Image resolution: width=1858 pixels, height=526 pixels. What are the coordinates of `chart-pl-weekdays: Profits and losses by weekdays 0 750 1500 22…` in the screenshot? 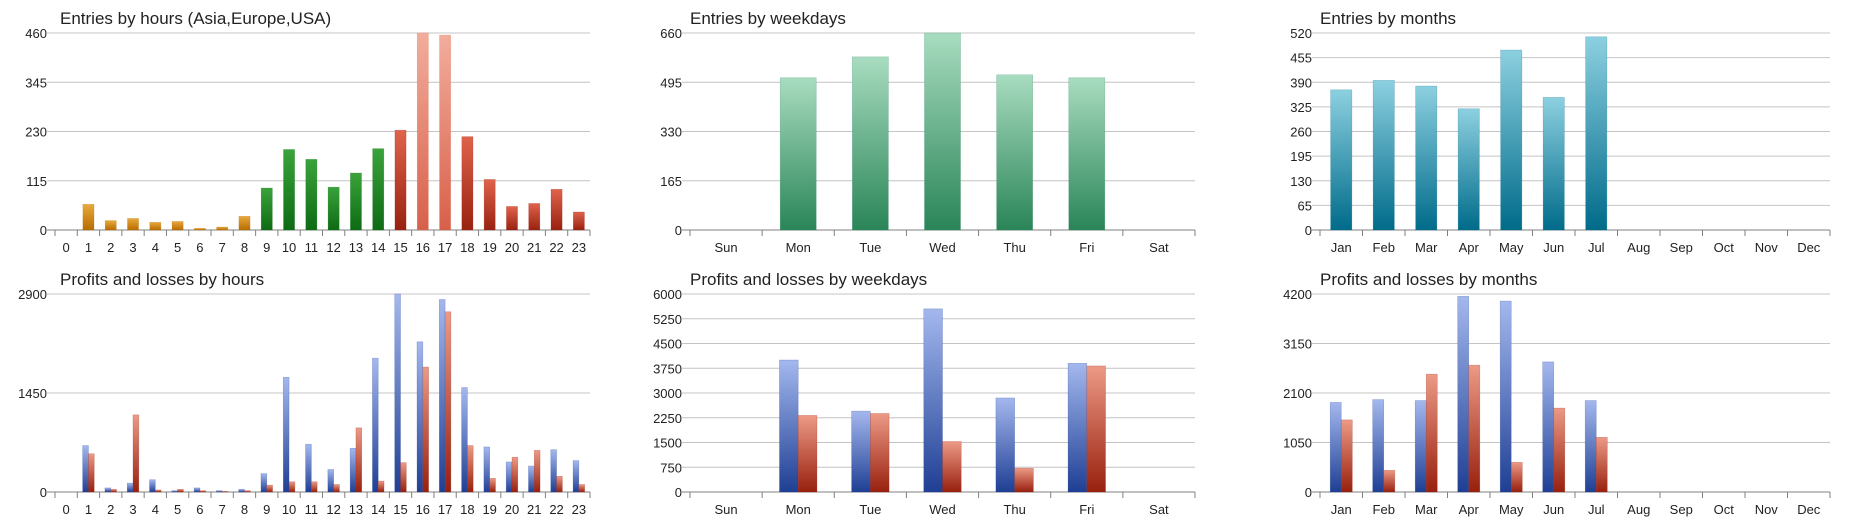 It's located at (924, 393).